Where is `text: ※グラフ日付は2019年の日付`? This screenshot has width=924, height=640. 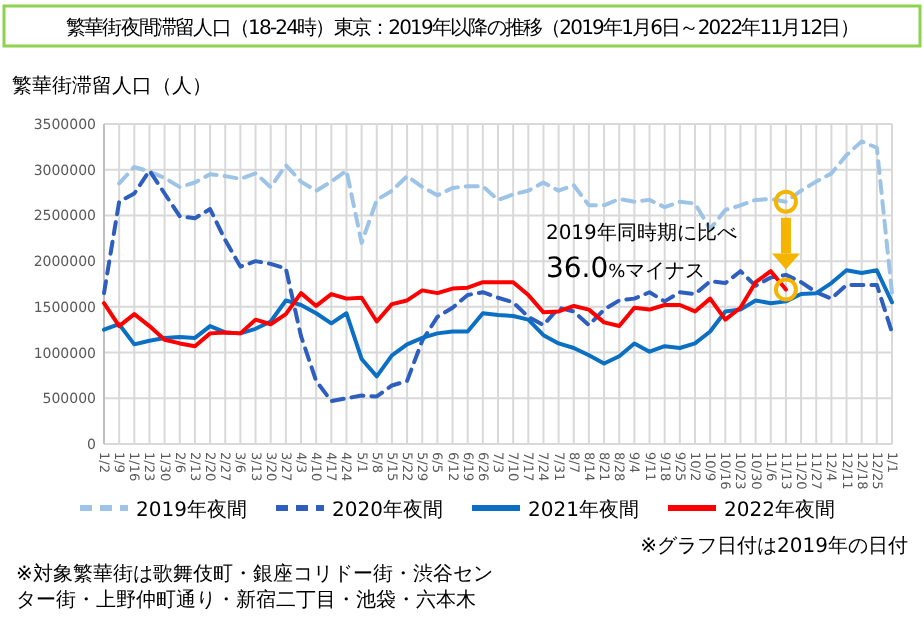
text: ※グラフ日付は2019年の日付 is located at coordinates (774, 546).